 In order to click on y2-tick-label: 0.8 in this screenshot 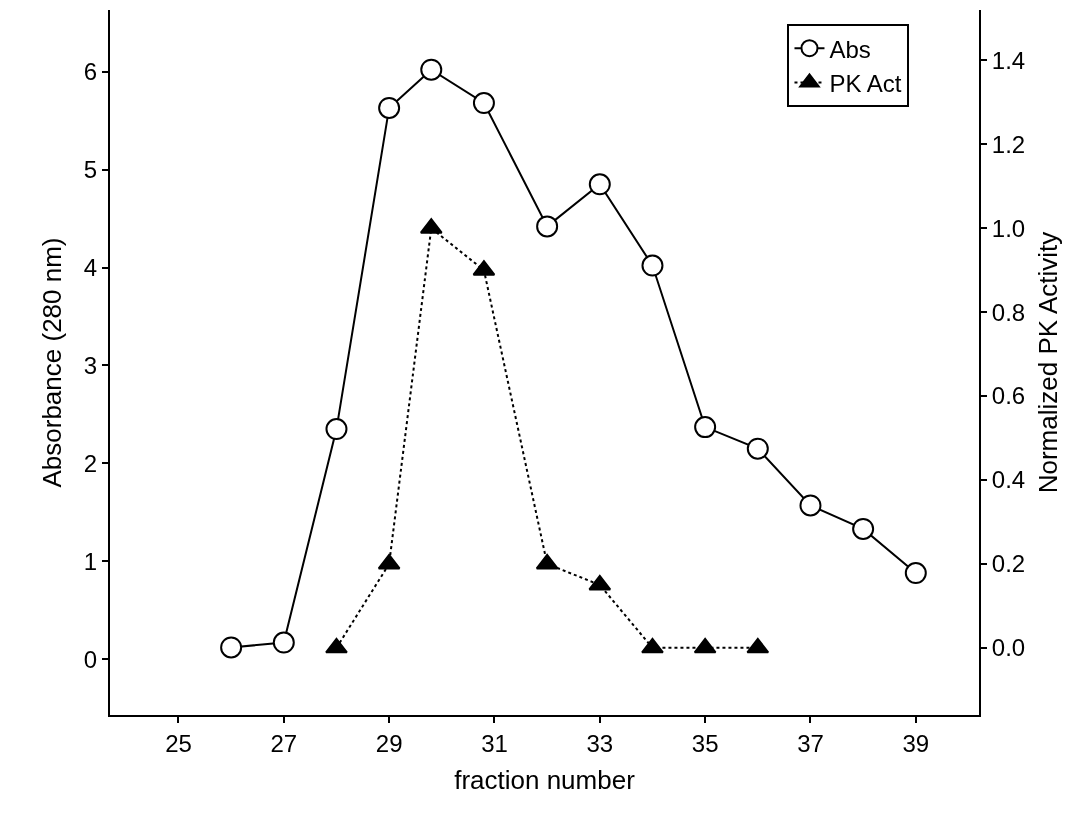, I will do `click(1008, 312)`.